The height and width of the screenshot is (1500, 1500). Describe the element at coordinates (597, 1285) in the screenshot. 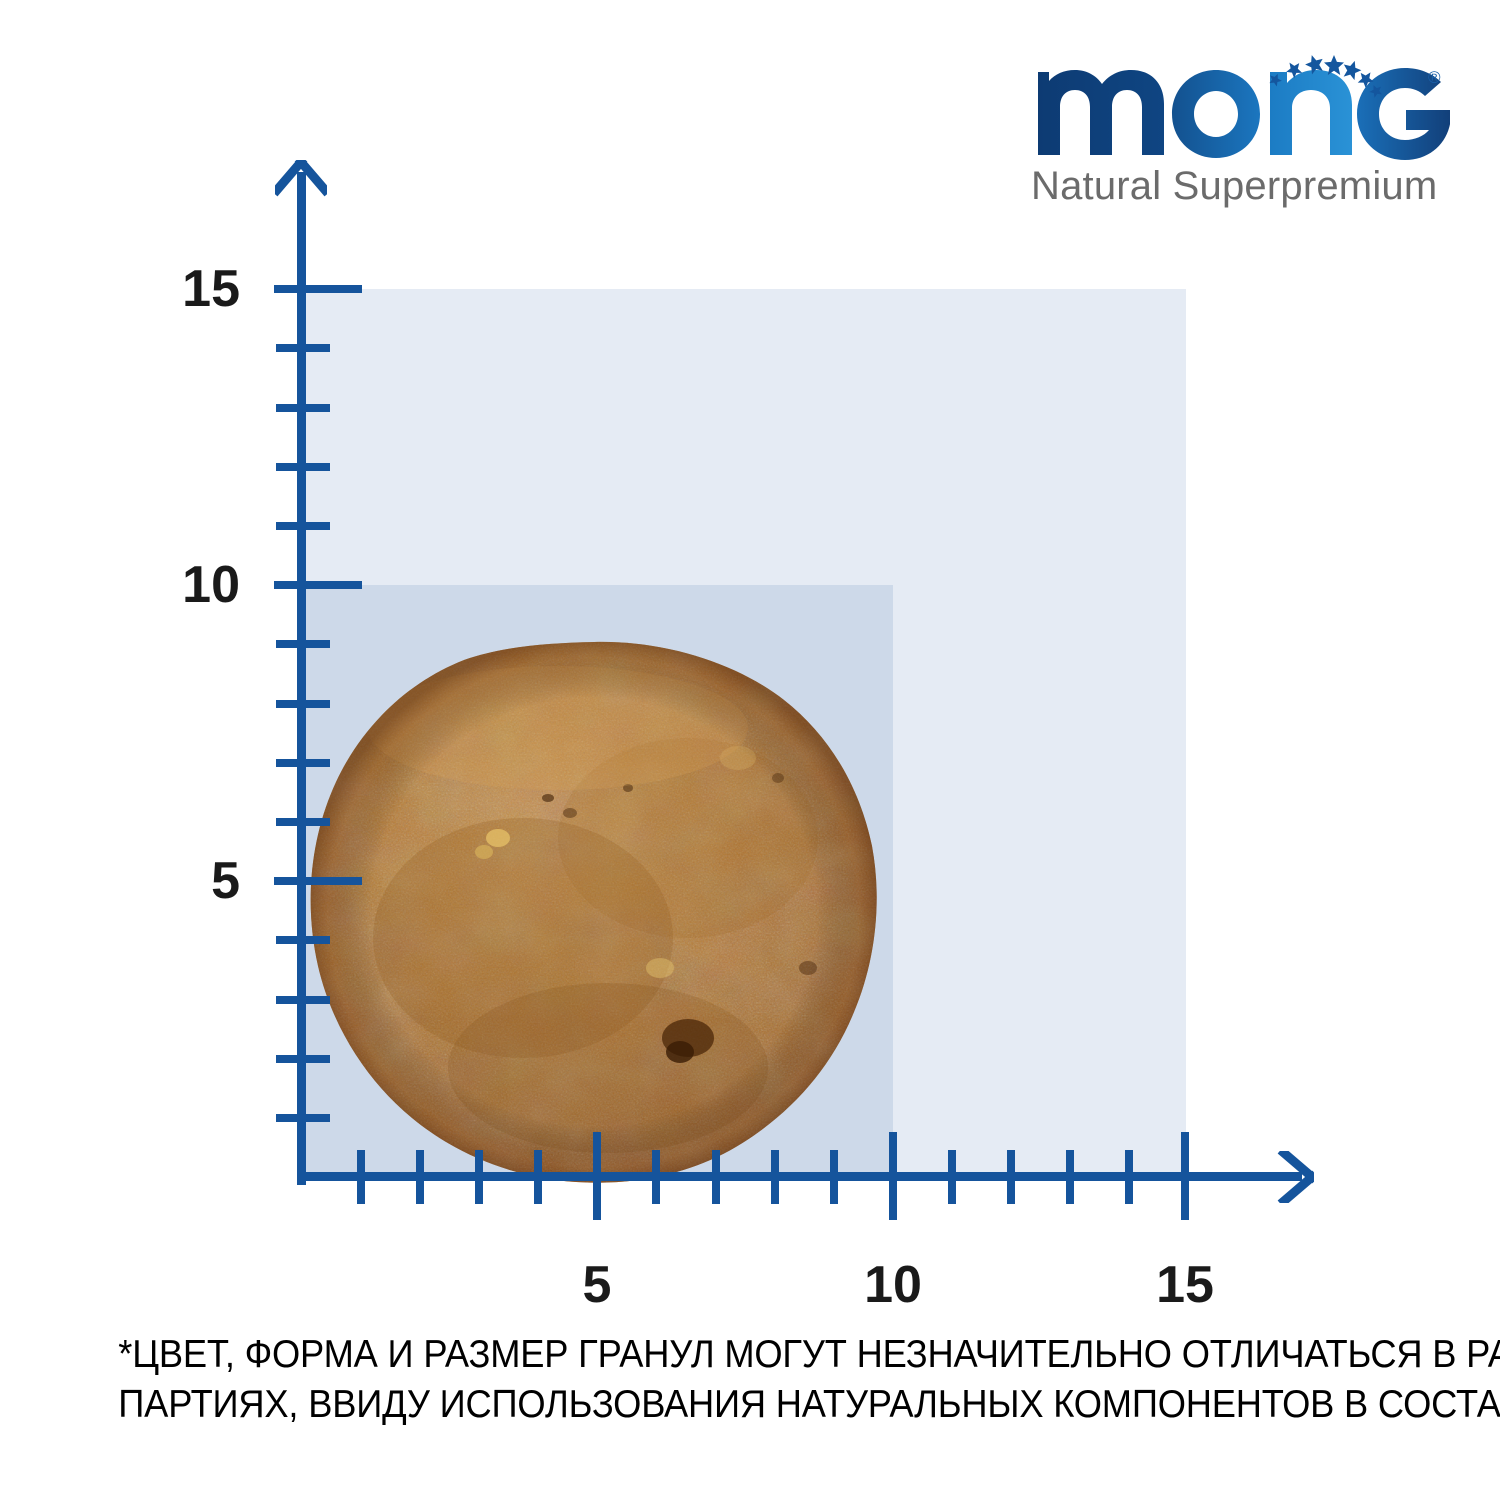

I see `x-axis-label-5: 5` at that location.